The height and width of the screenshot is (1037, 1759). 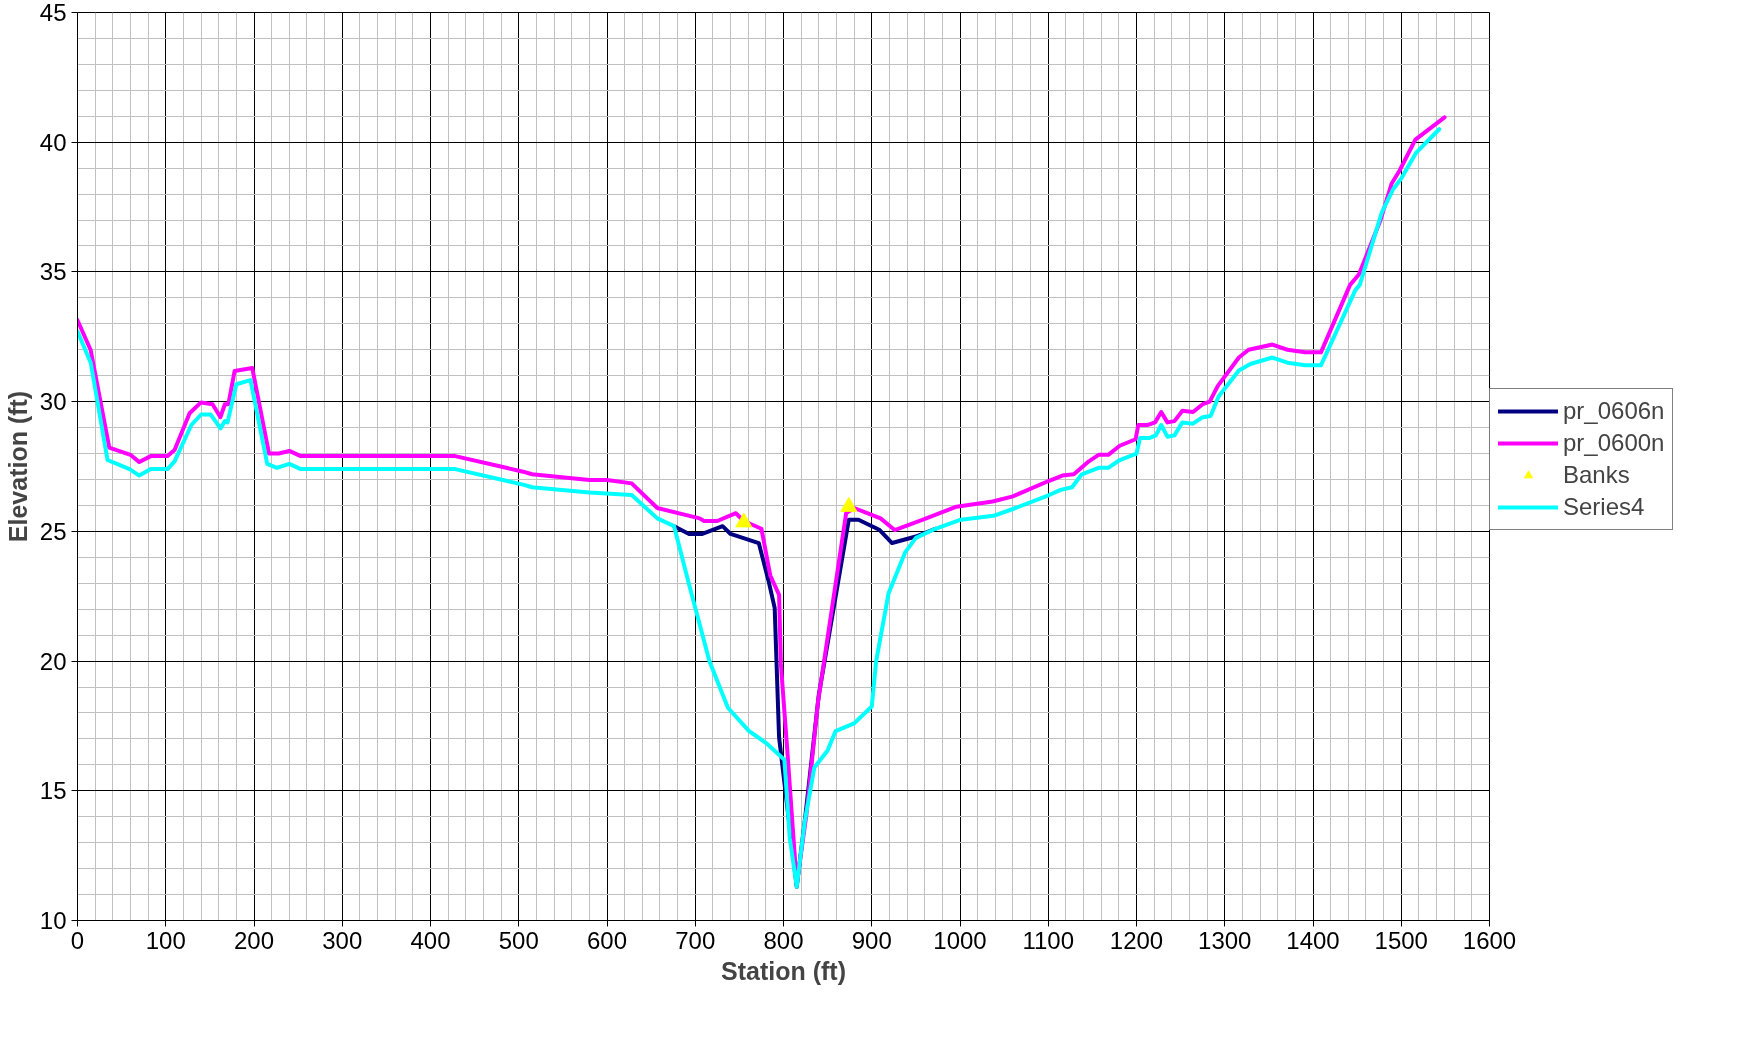 I want to click on x-tick-label: 0, so click(x=77, y=940).